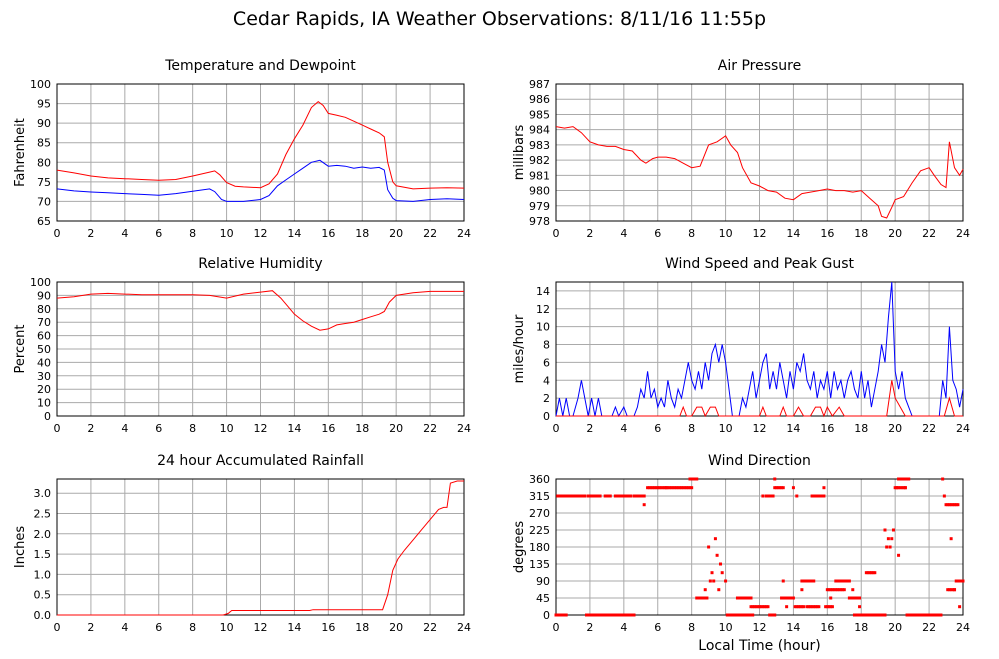  Describe the element at coordinates (546, 398) in the screenshot. I see `y-tick-label: 2` at that location.